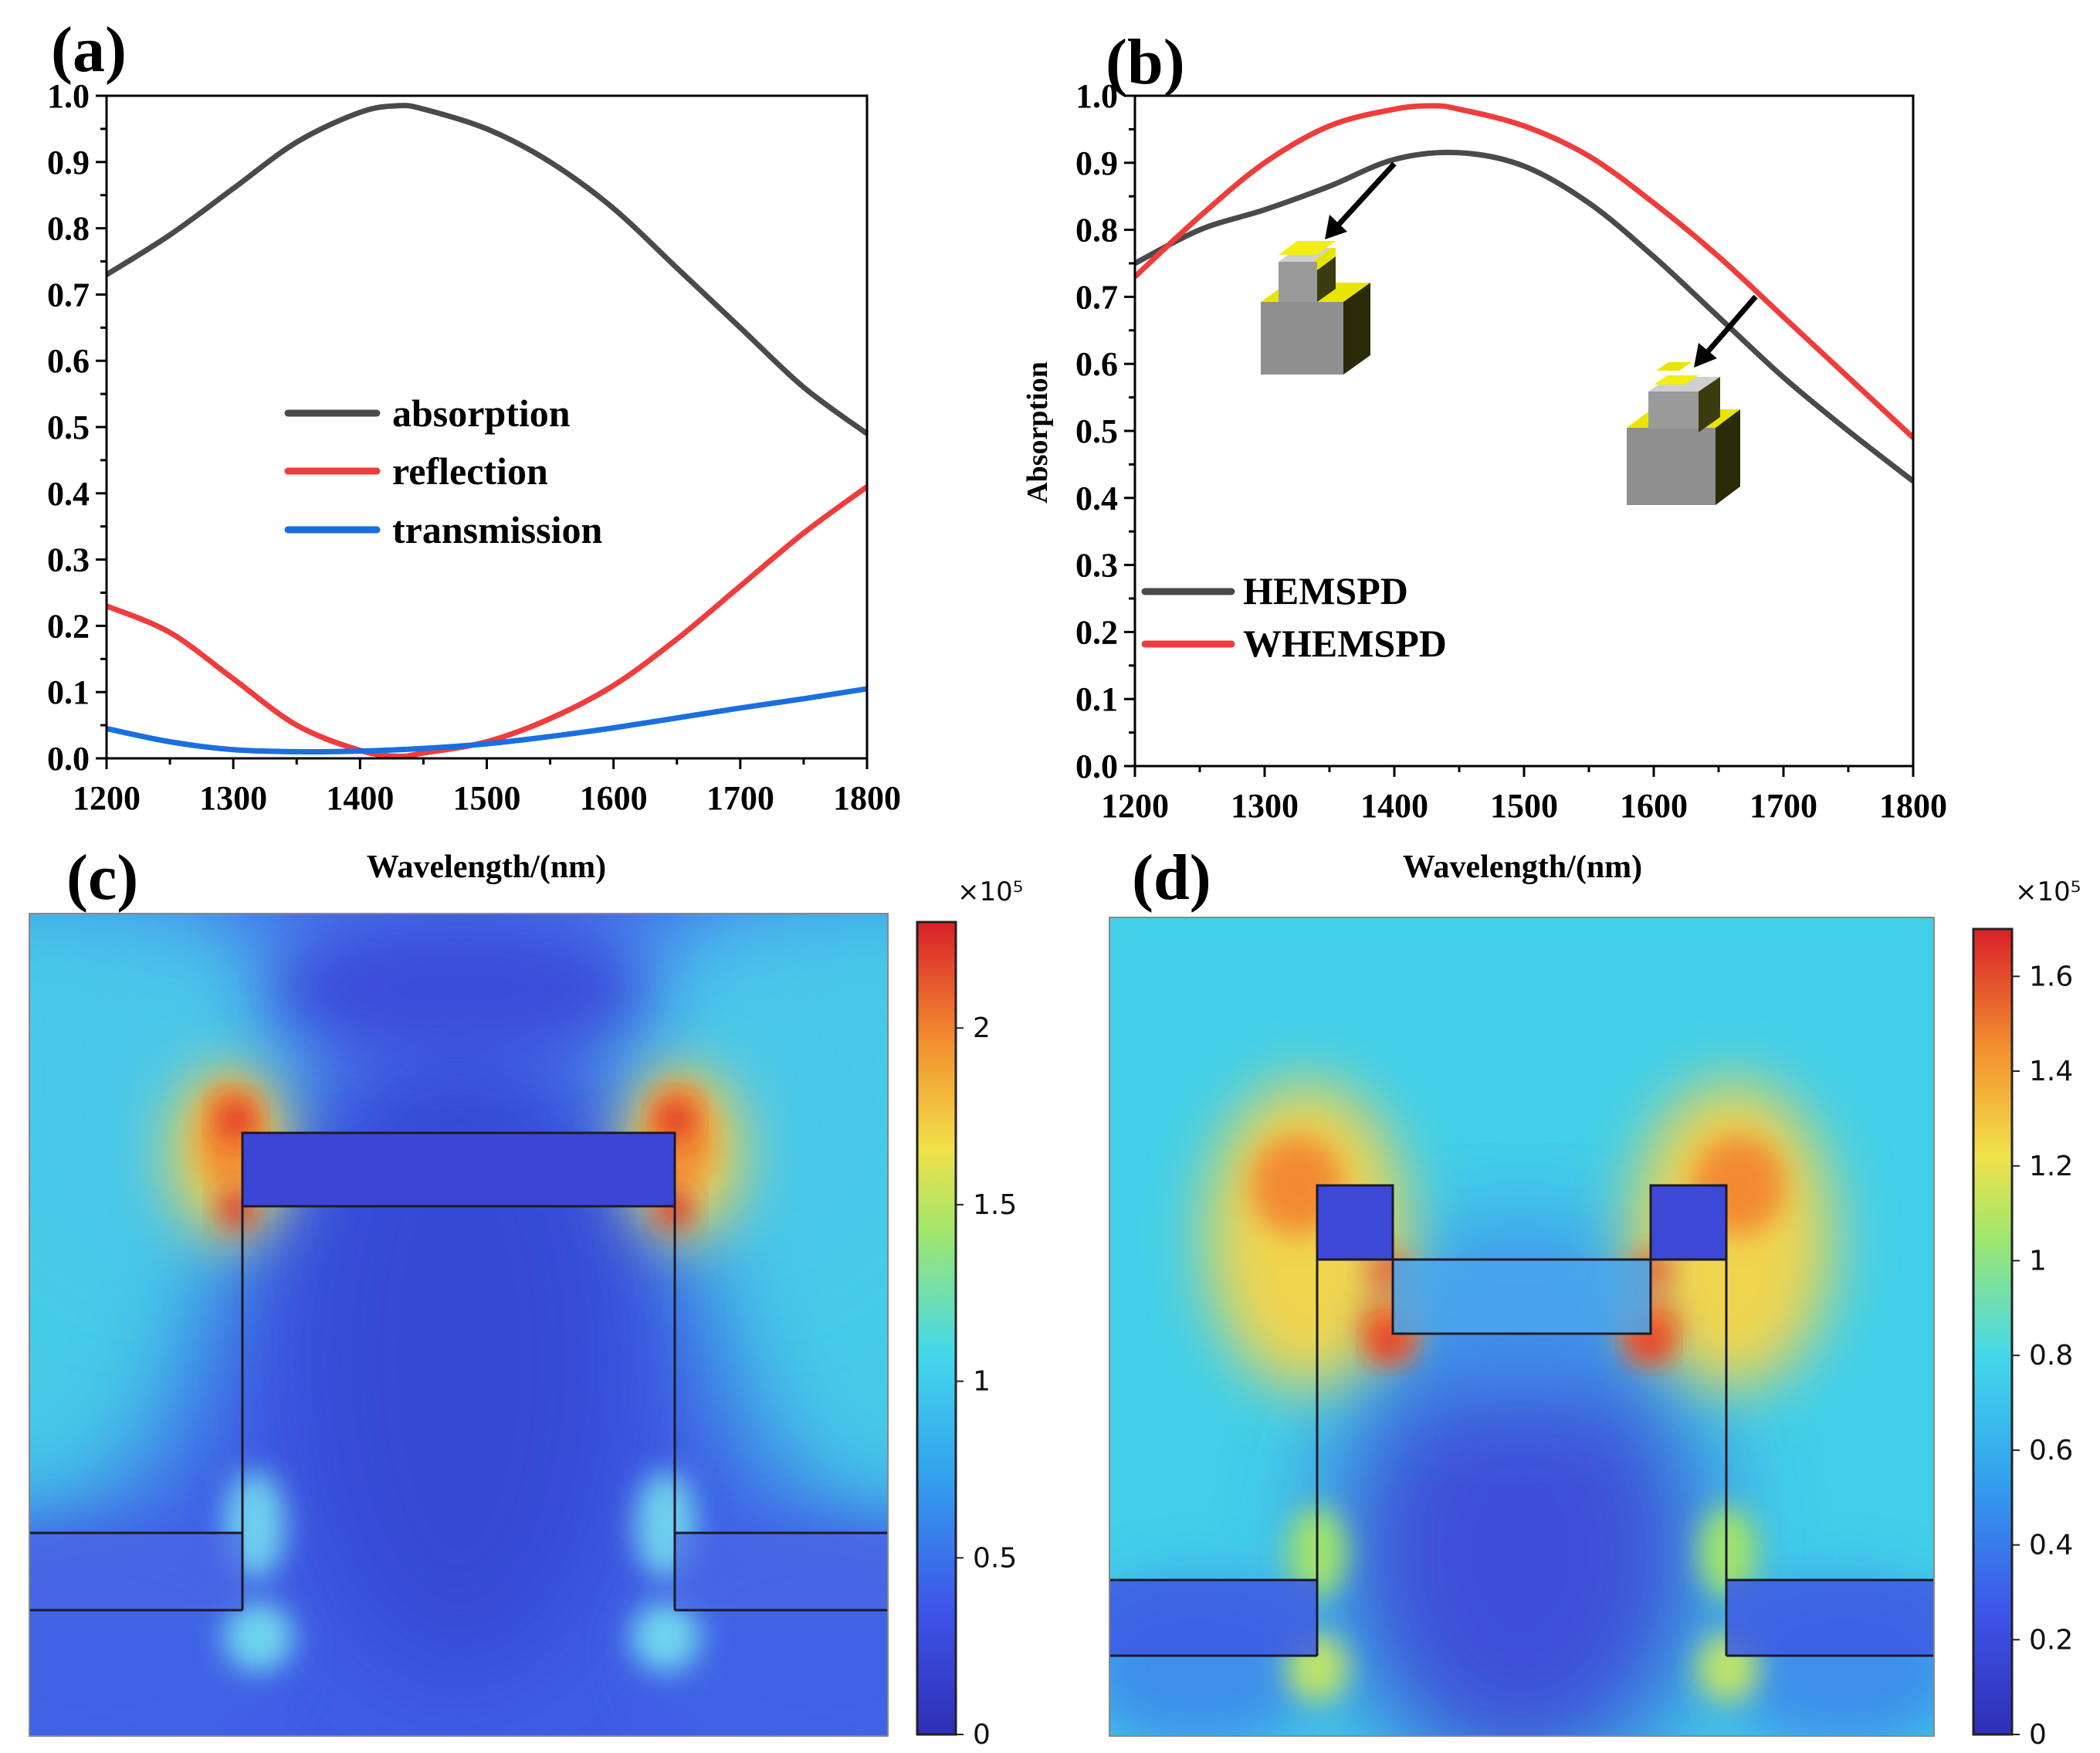 The width and height of the screenshot is (2100, 1753). I want to click on legend-label-transmission: transmission, so click(497, 529).